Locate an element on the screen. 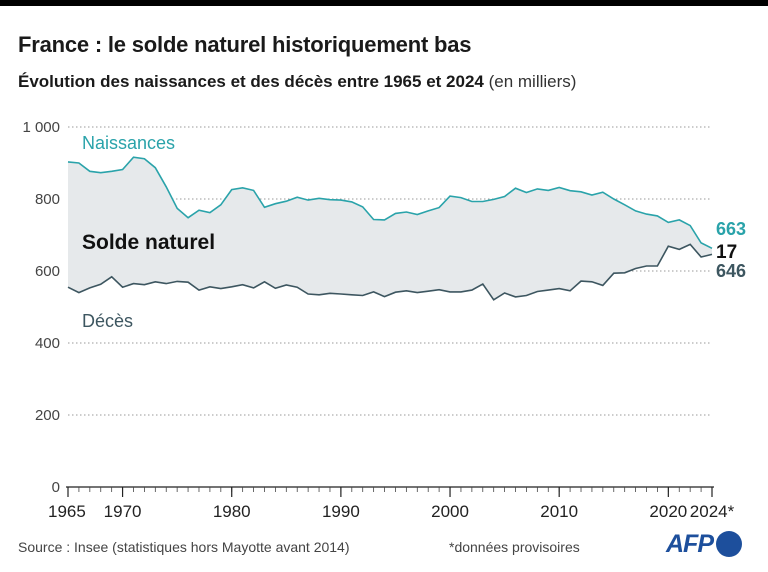 The width and height of the screenshot is (768, 572). subtitle-unit: (en milliers) is located at coordinates (532, 81).